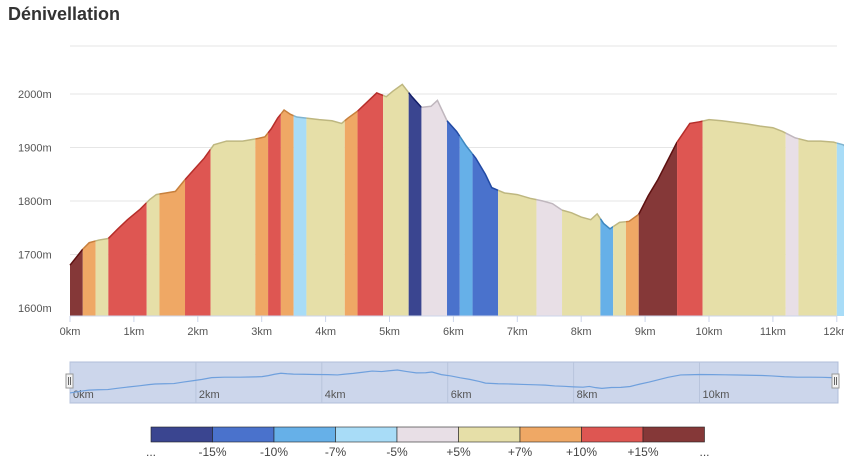  Describe the element at coordinates (461, 395) in the screenshot. I see `navigator-tick-label: 6km` at that location.